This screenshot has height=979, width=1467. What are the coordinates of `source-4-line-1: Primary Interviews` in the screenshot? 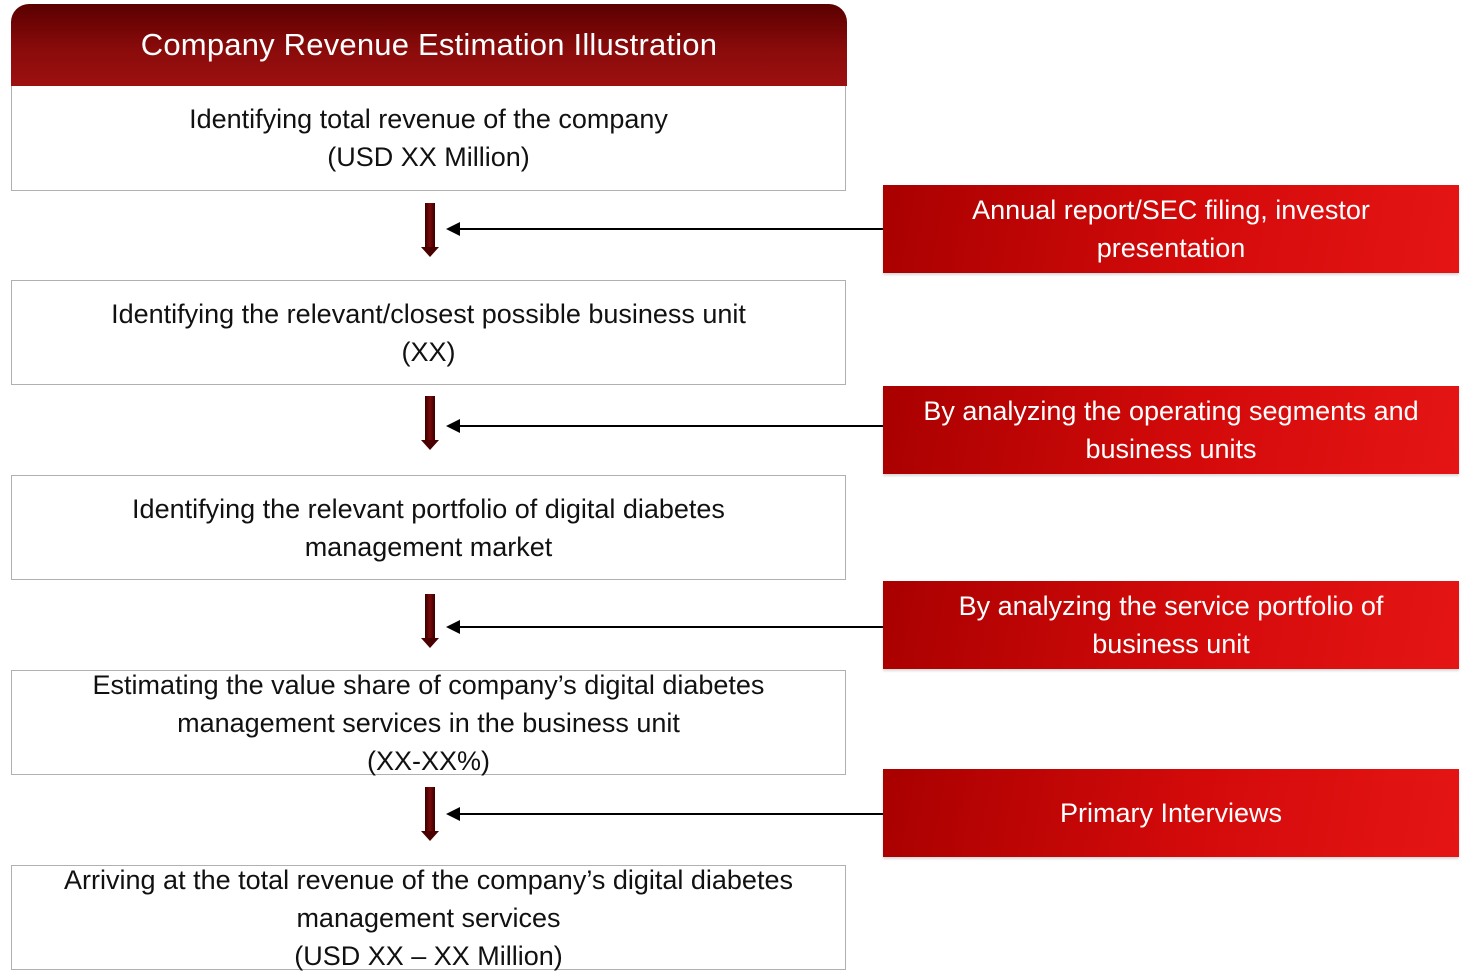 It's located at (1171, 813).